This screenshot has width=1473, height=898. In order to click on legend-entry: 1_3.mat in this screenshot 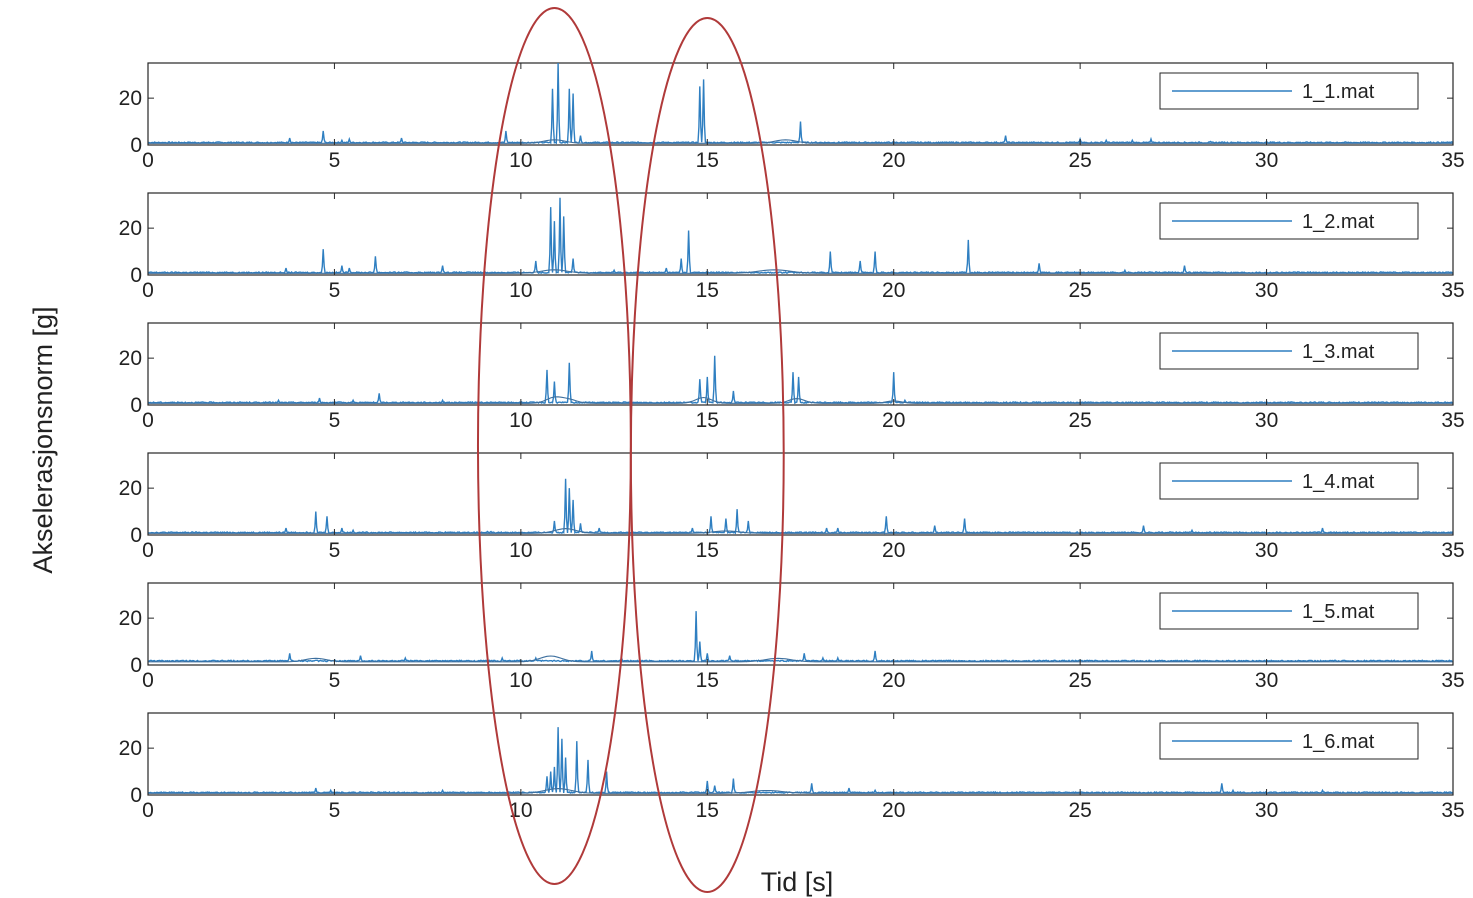, I will do `click(1338, 352)`.